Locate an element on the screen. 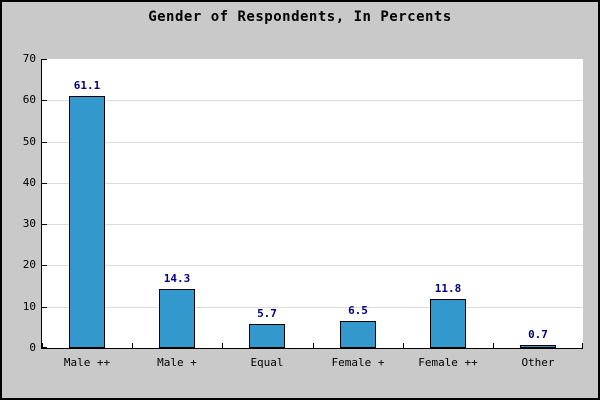 The image size is (600, 400). y-tick-label: 20 is located at coordinates (29, 264).